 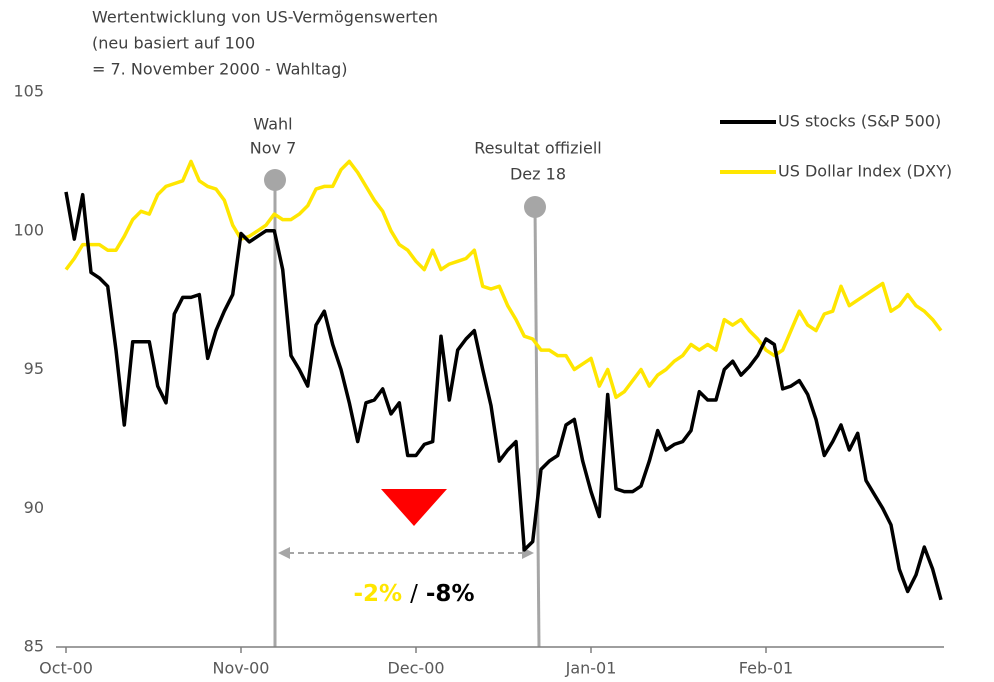 What do you see at coordinates (865, 171) in the screenshot?
I see `legend-label: US Dollar Index (DXY)` at bounding box center [865, 171].